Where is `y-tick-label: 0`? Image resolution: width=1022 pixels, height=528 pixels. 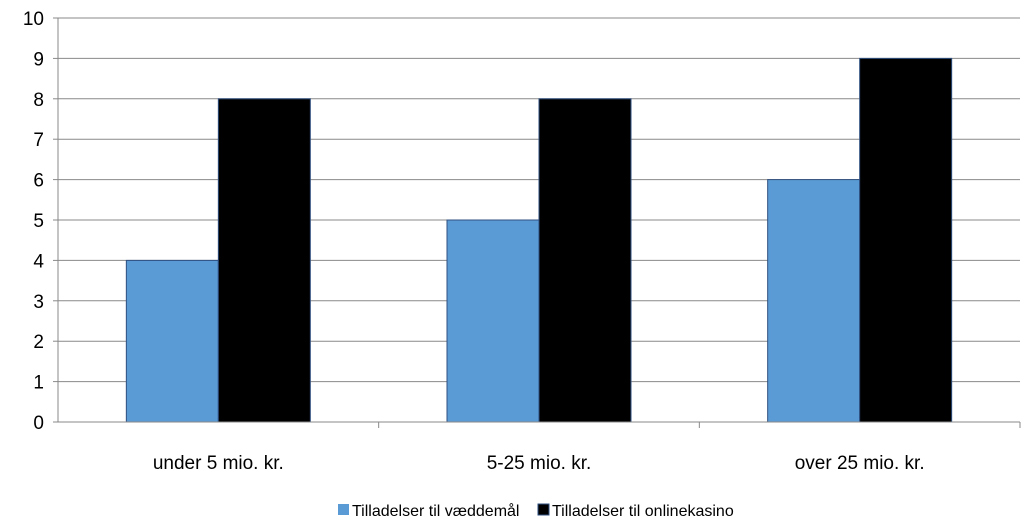
y-tick-label: 0 is located at coordinates (38, 423).